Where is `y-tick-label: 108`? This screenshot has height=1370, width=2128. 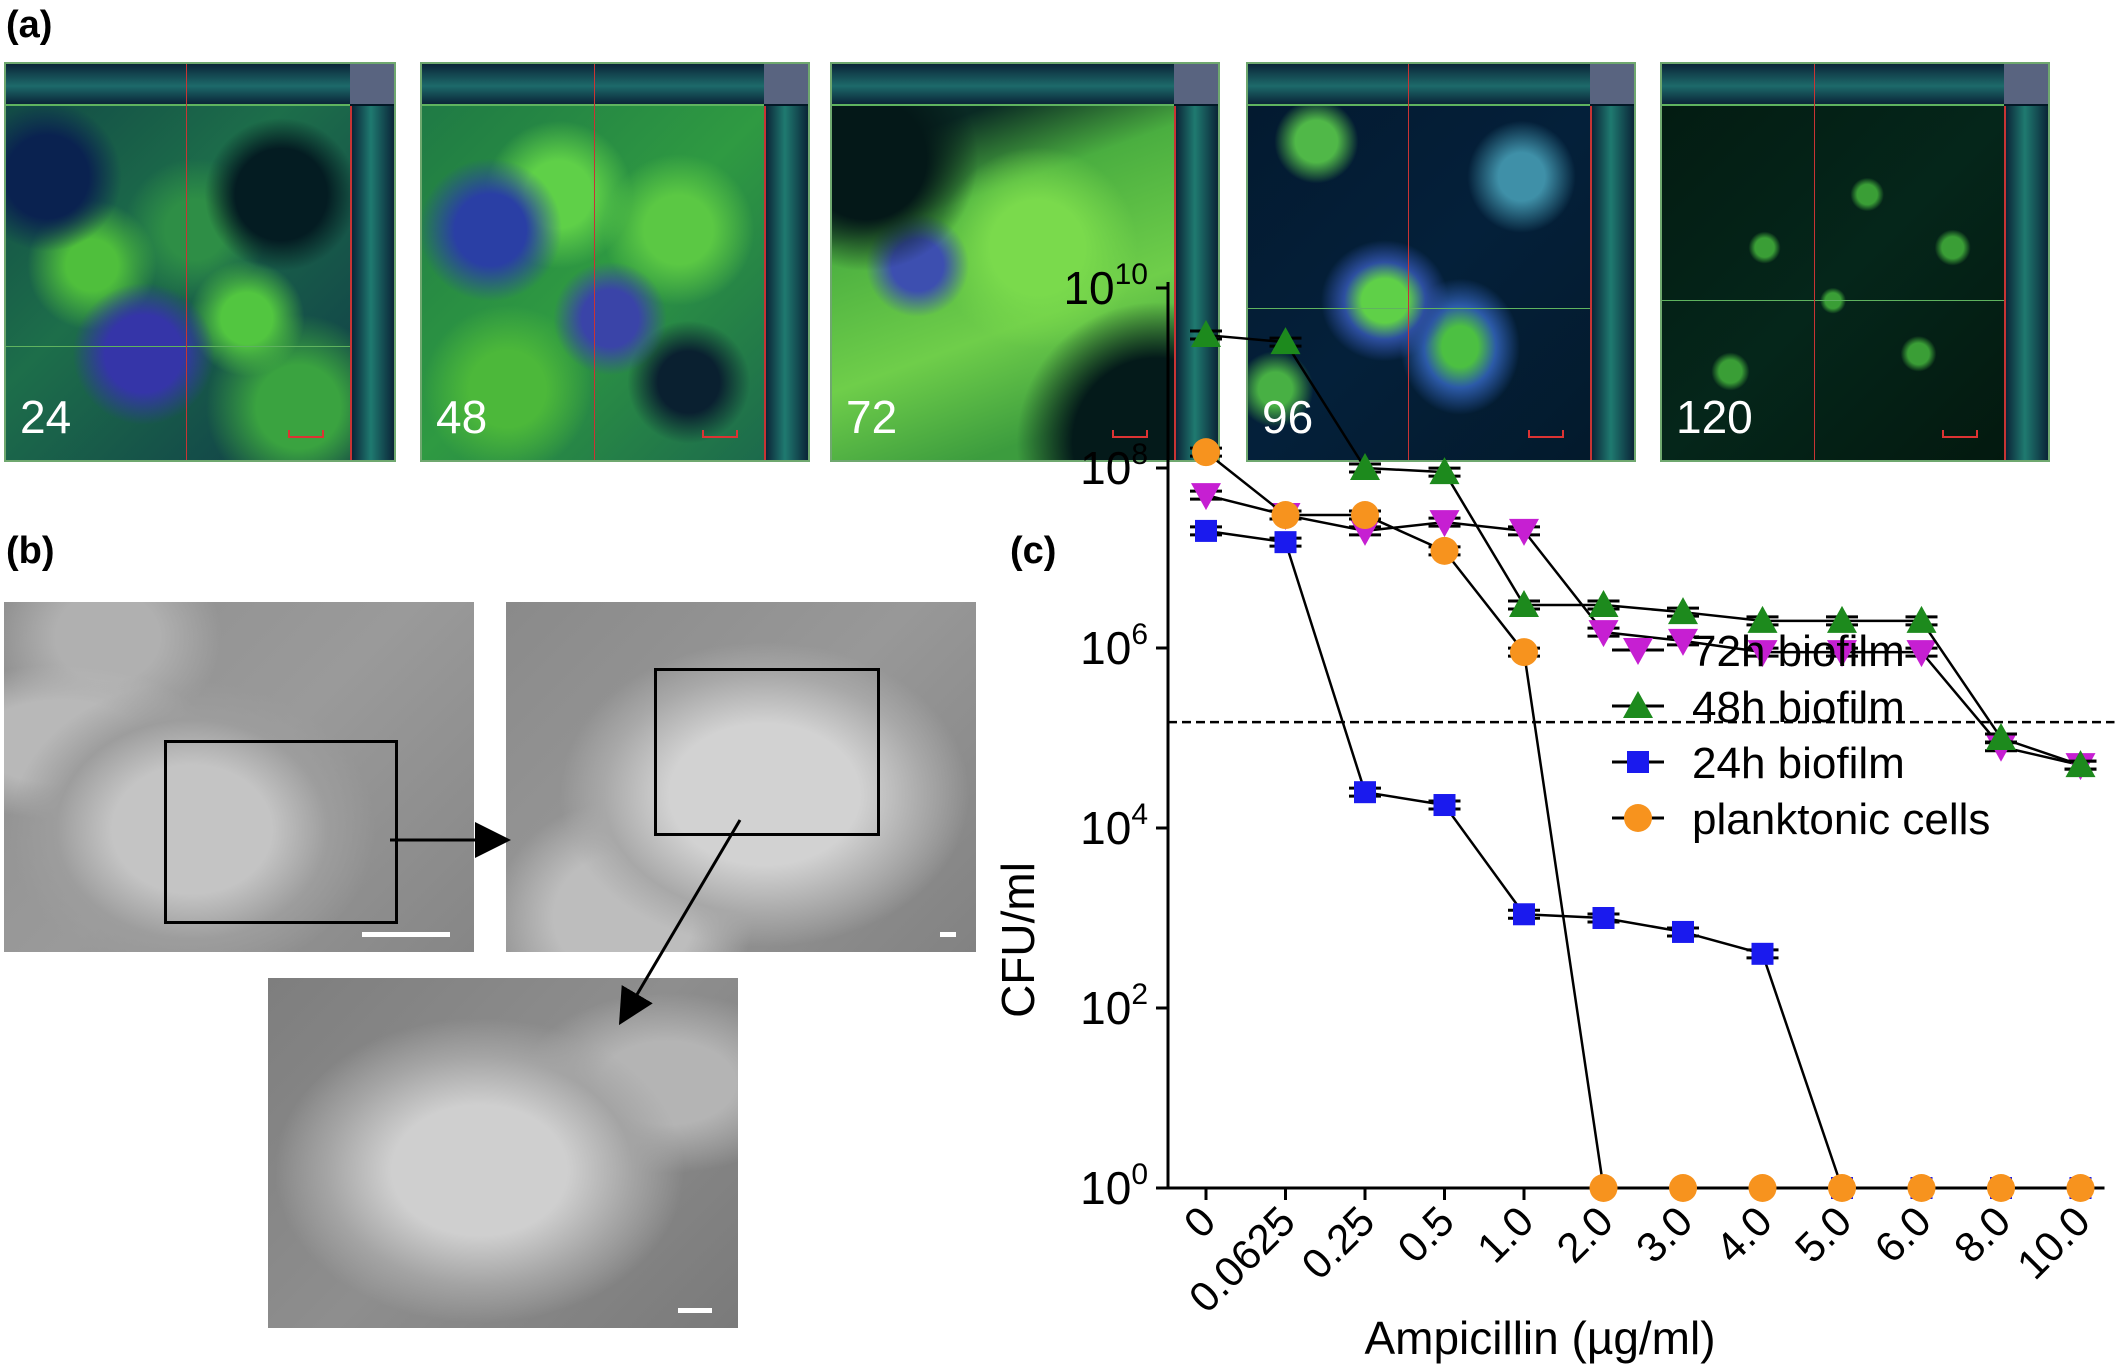 y-tick-label: 108 is located at coordinates (1114, 466).